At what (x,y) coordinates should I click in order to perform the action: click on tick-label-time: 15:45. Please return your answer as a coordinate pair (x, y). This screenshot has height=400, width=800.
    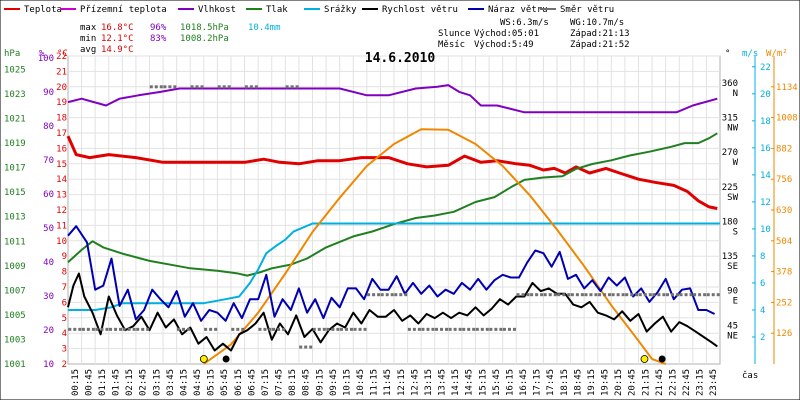
    Looking at the image, I should click on (497, 382).